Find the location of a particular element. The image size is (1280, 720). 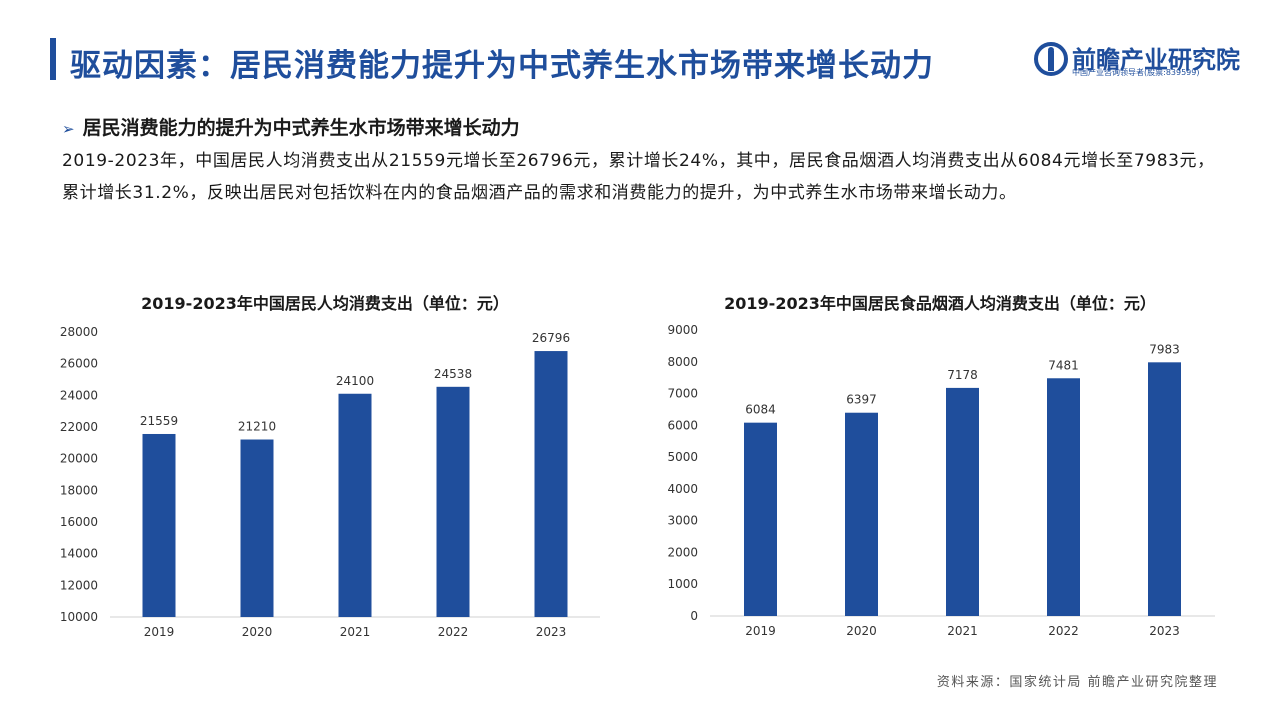

data-label: 7178 is located at coordinates (962, 375).